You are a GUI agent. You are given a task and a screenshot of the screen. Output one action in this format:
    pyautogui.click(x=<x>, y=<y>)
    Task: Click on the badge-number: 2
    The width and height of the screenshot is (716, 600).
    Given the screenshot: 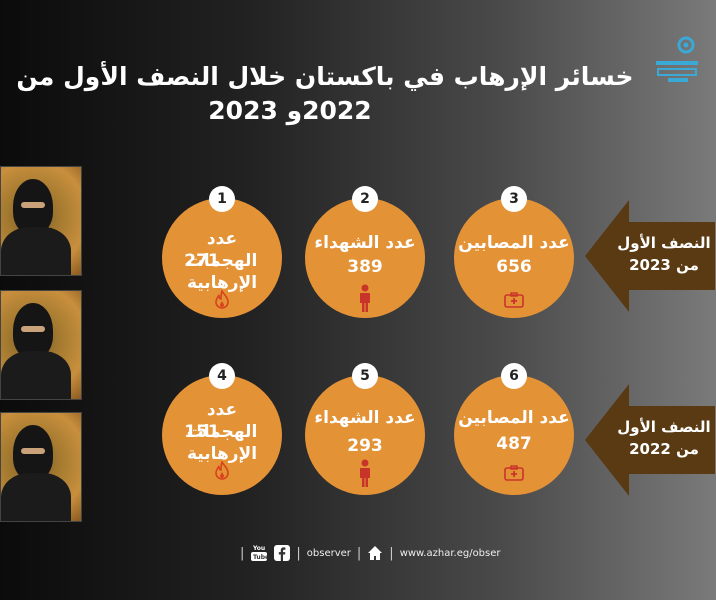 What is the action you would take?
    pyautogui.click(x=365, y=199)
    